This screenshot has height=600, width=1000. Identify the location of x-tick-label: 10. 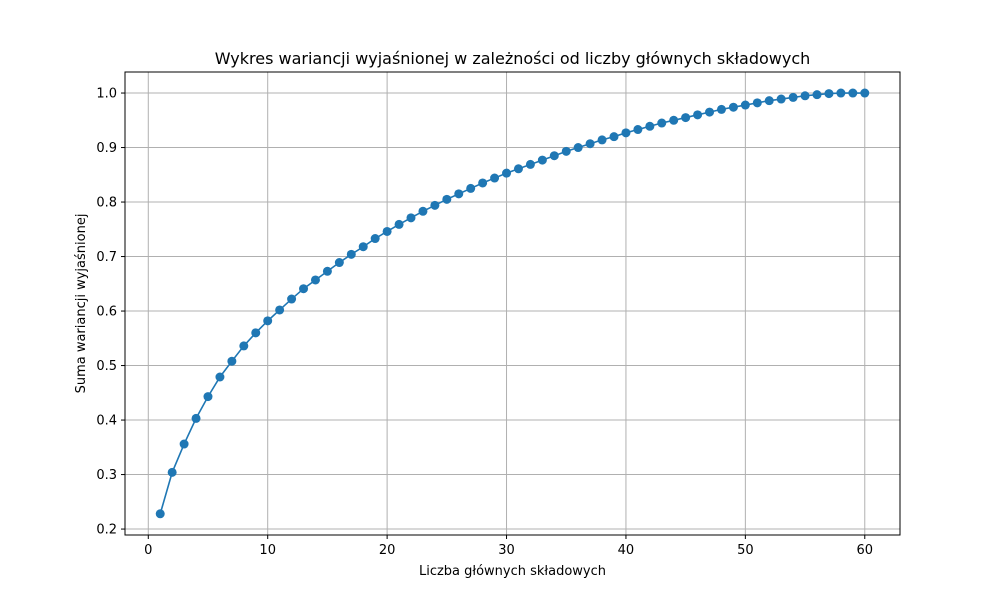
(267, 550).